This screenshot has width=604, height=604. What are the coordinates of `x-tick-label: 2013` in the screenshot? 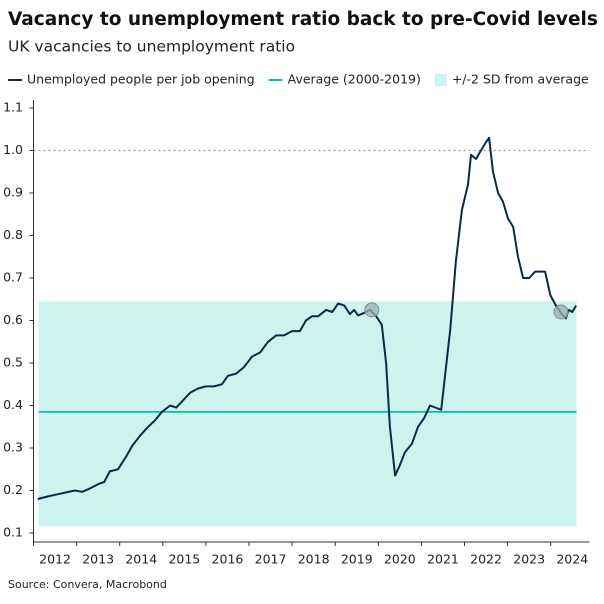 It's located at (98, 559).